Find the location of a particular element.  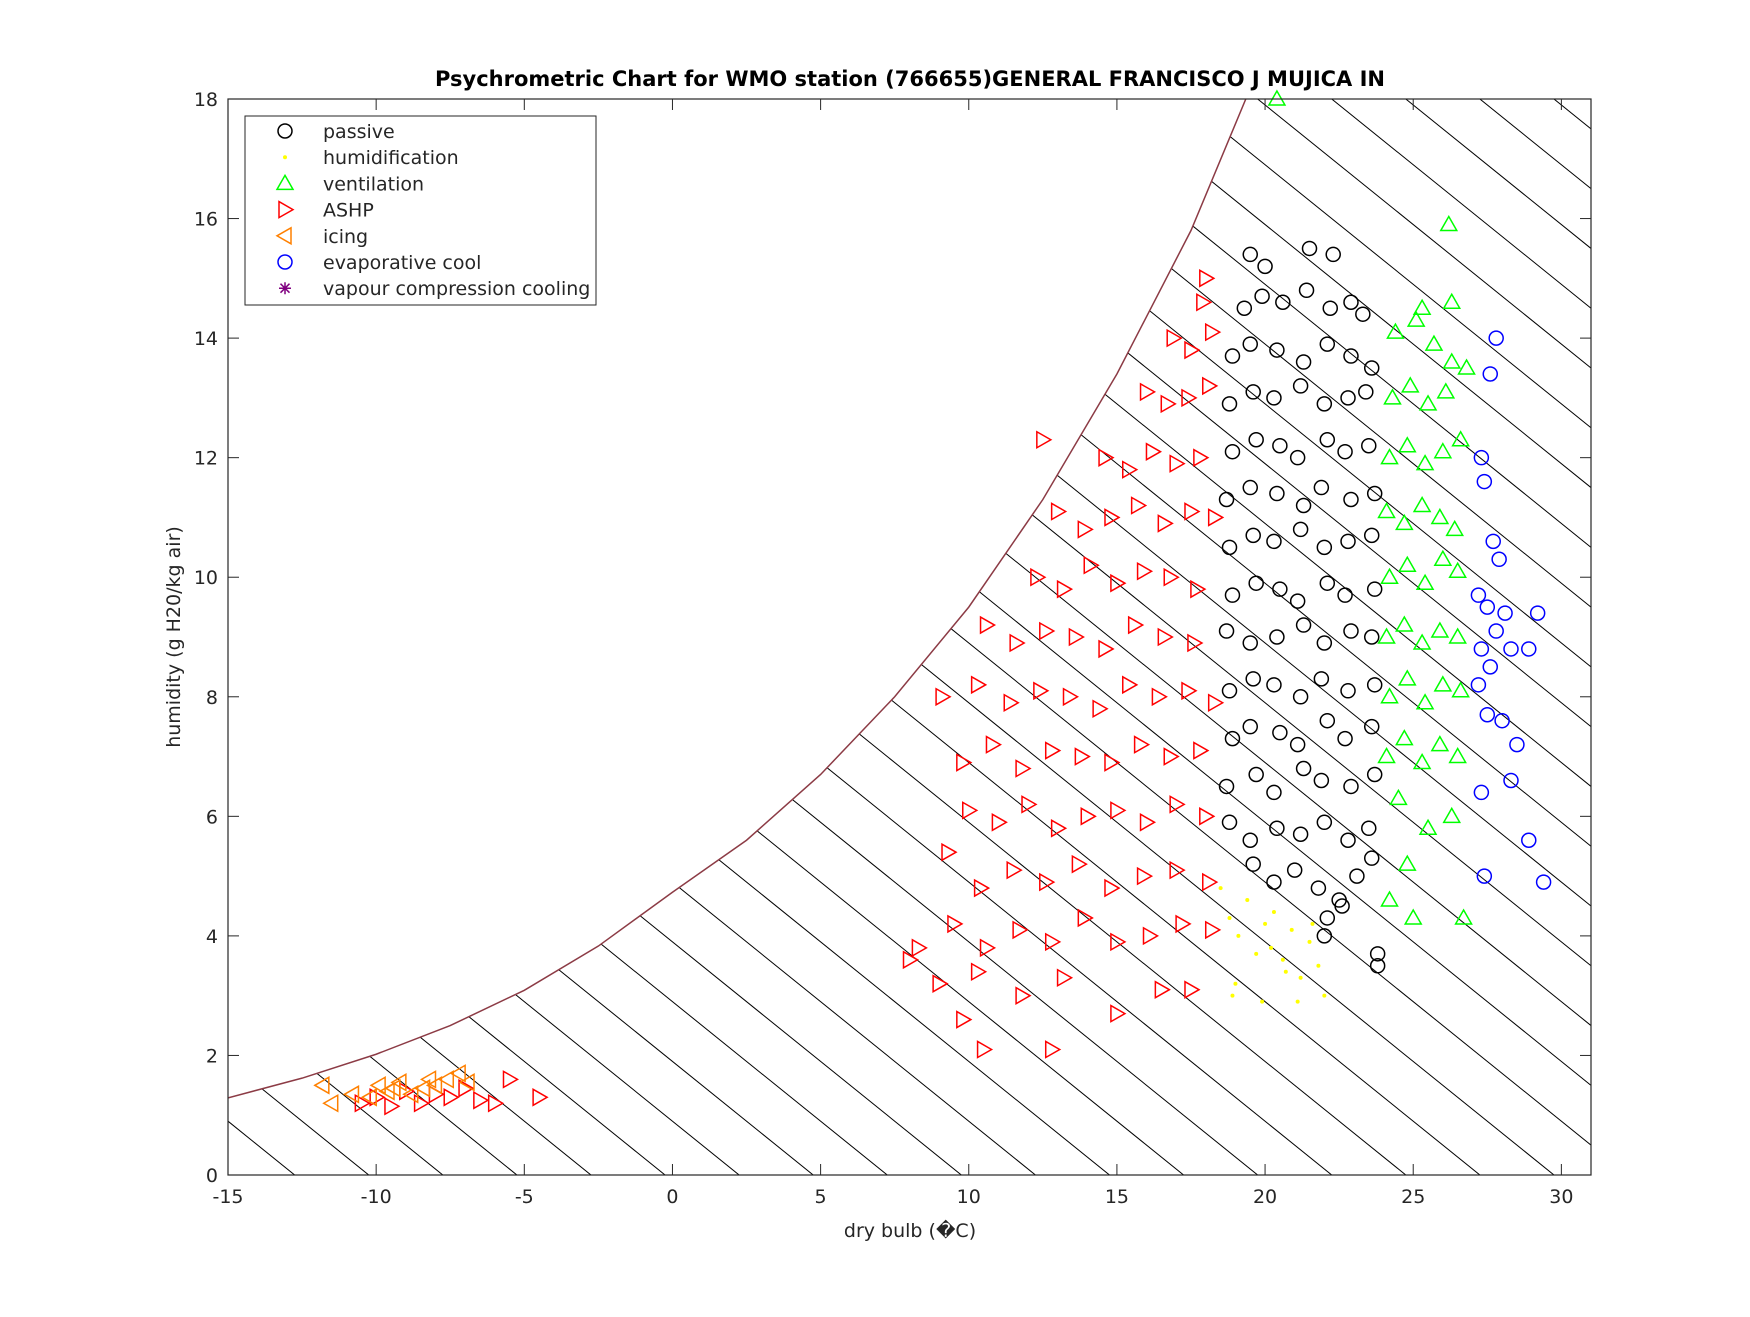

x-axis-label: dry bulb (�C) is located at coordinates (910, 1230).